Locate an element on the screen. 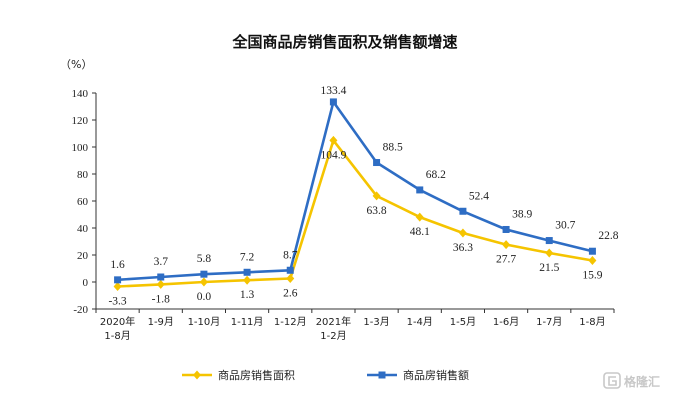 The height and width of the screenshot is (401, 688). x-tick-label: 1-4月 is located at coordinates (420, 322).